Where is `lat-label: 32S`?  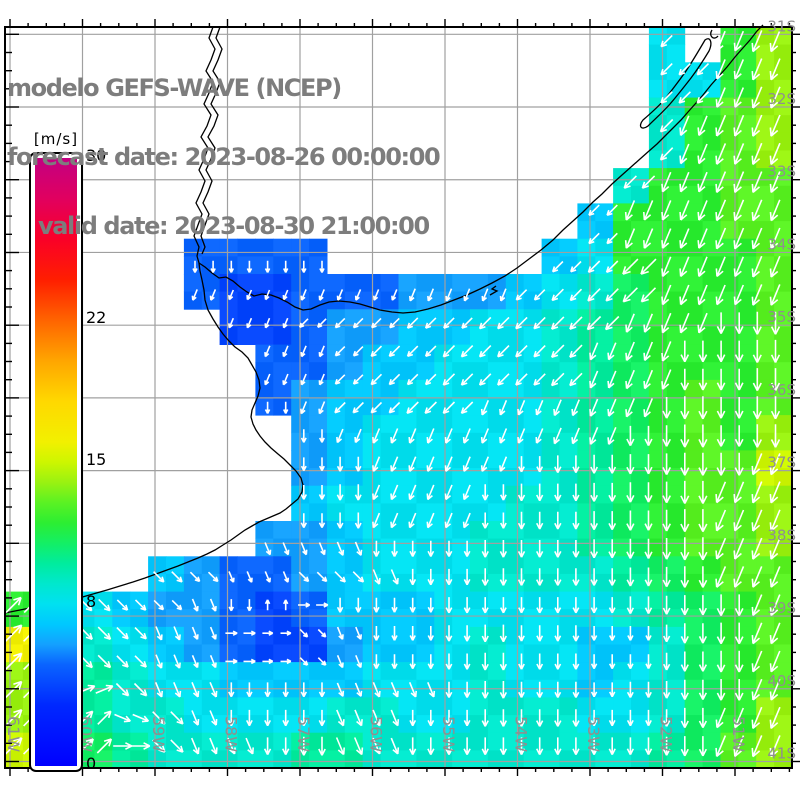 lat-label: 32S is located at coordinates (781, 99).